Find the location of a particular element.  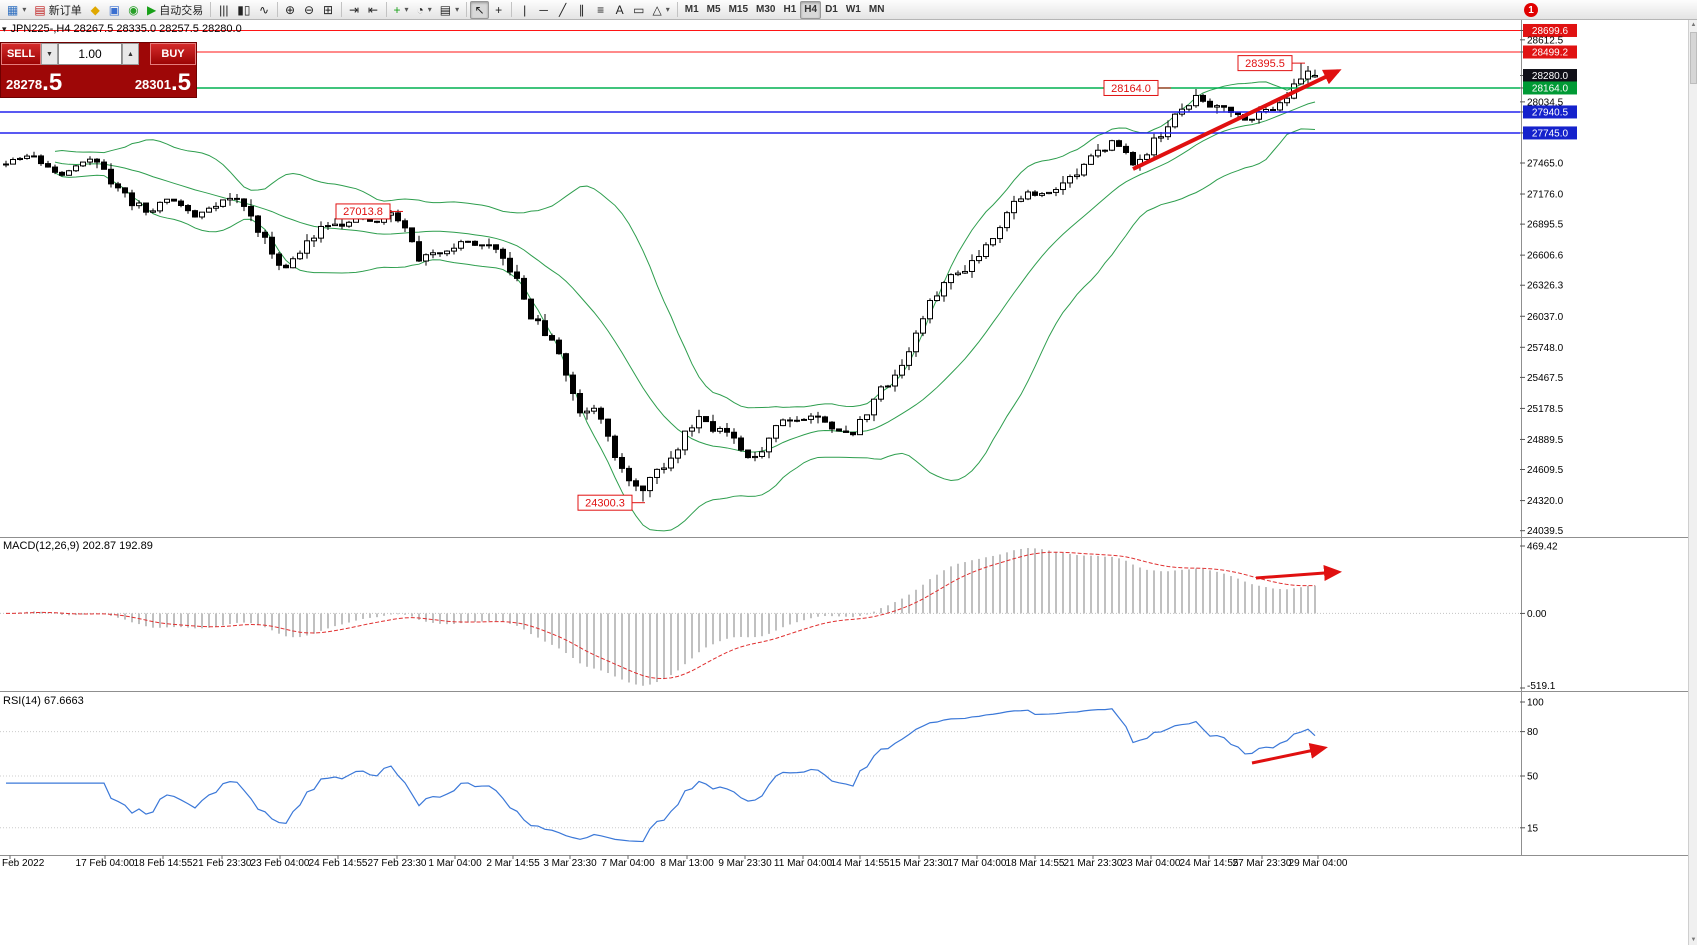

buy-button: BUY is located at coordinates (173, 54).